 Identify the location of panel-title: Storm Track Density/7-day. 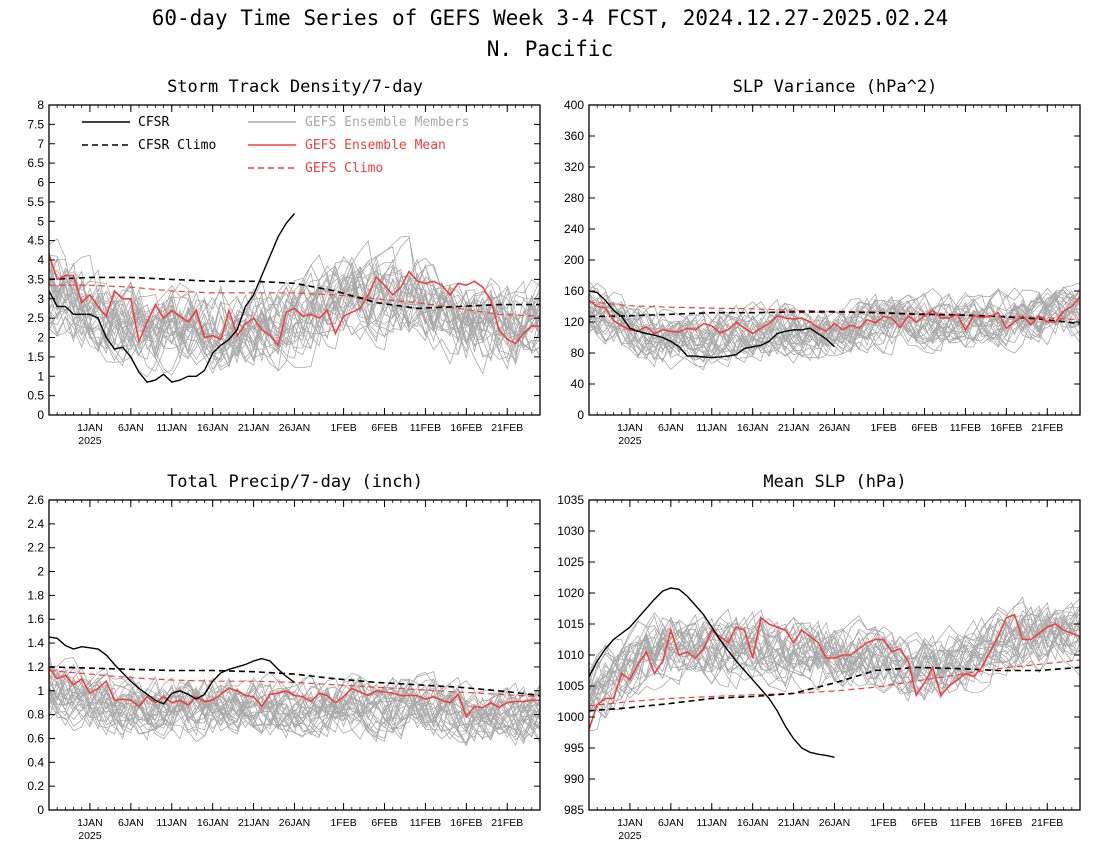
(295, 87).